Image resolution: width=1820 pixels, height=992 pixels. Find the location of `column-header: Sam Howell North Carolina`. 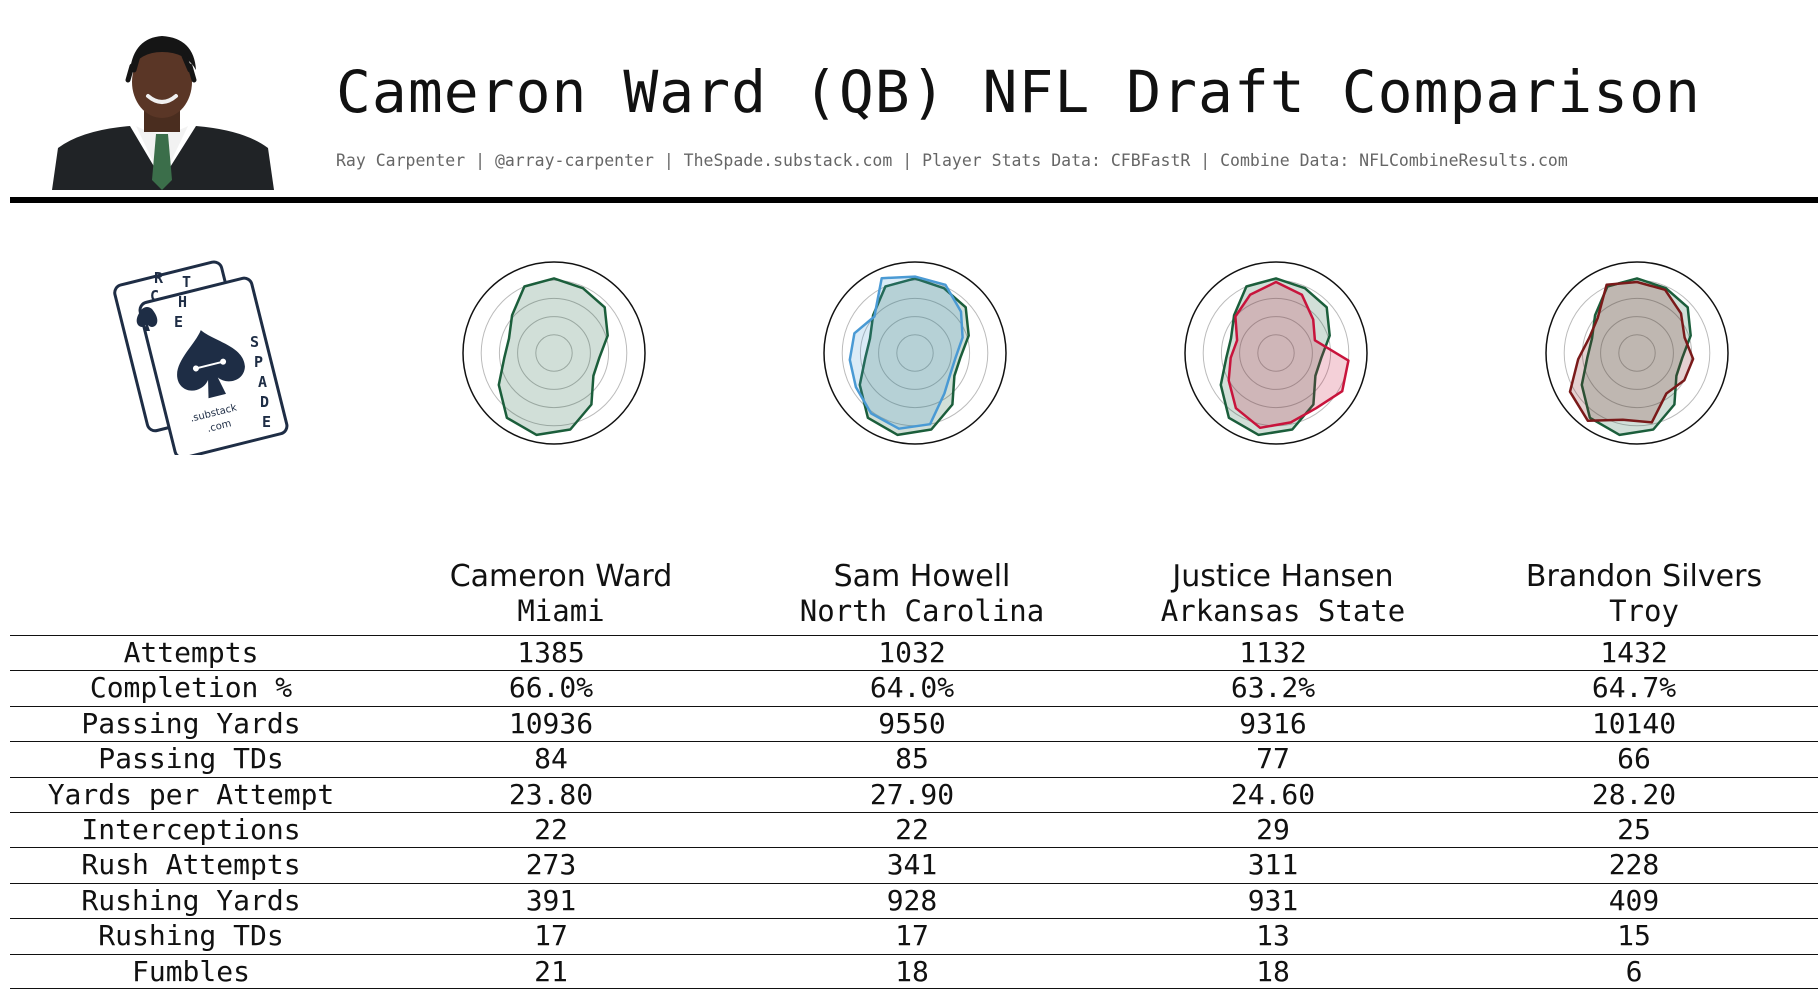

column-header: Sam Howell North Carolina is located at coordinates (922, 594).